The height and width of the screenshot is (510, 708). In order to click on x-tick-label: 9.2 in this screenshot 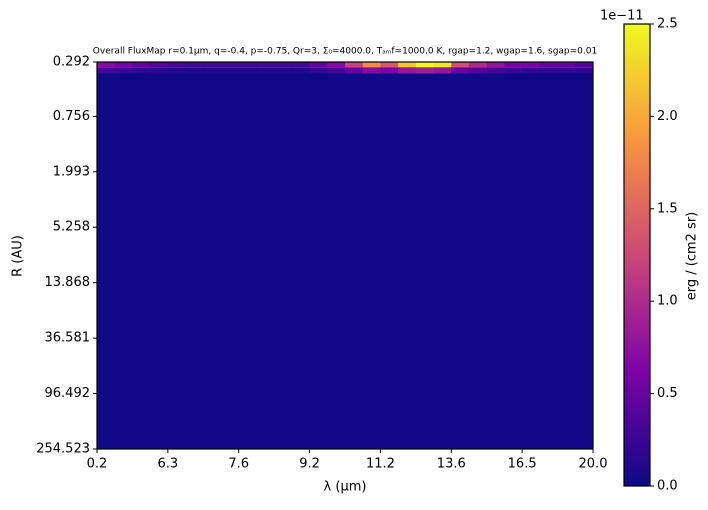, I will do `click(309, 464)`.